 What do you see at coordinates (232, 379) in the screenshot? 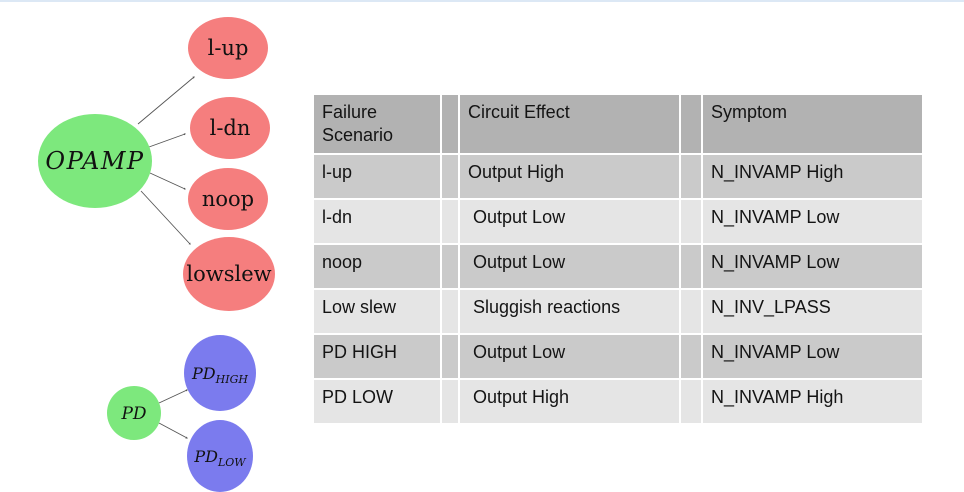
I see `pdhigh-label-subscript: HIGH` at bounding box center [232, 379].